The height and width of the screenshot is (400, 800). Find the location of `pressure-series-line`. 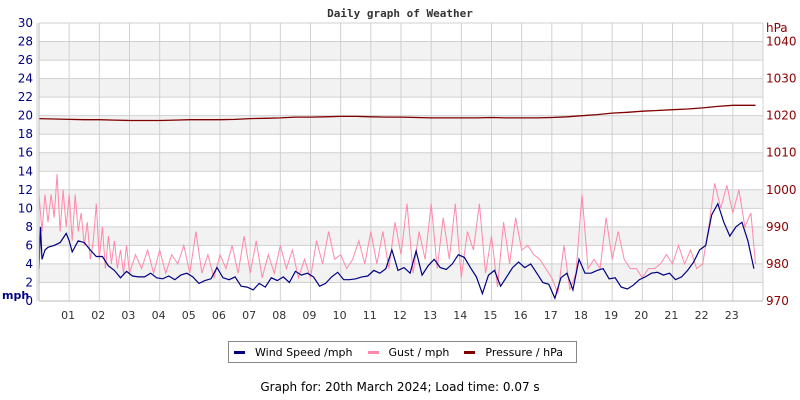

pressure-series-line is located at coordinates (397, 113).